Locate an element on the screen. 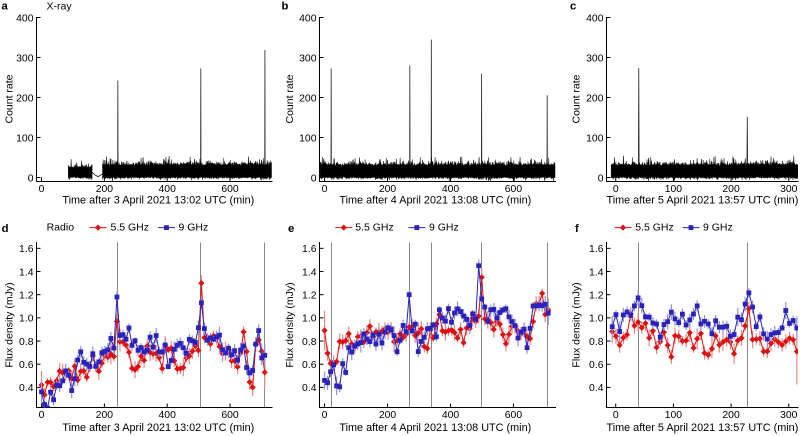 This screenshot has height=436, width=800. svg-text: c is located at coordinates (573, 6).